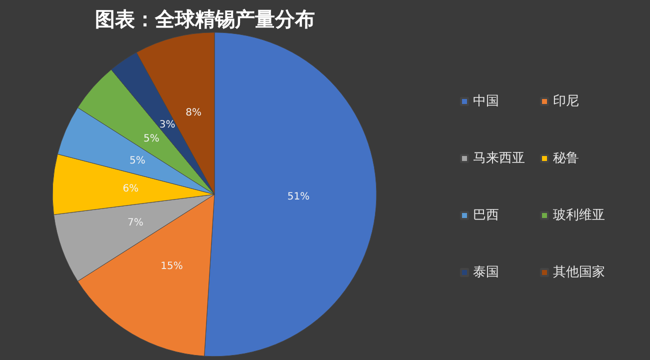 The height and width of the screenshot is (360, 650). I want to click on legend-label: 印尼, so click(566, 101).